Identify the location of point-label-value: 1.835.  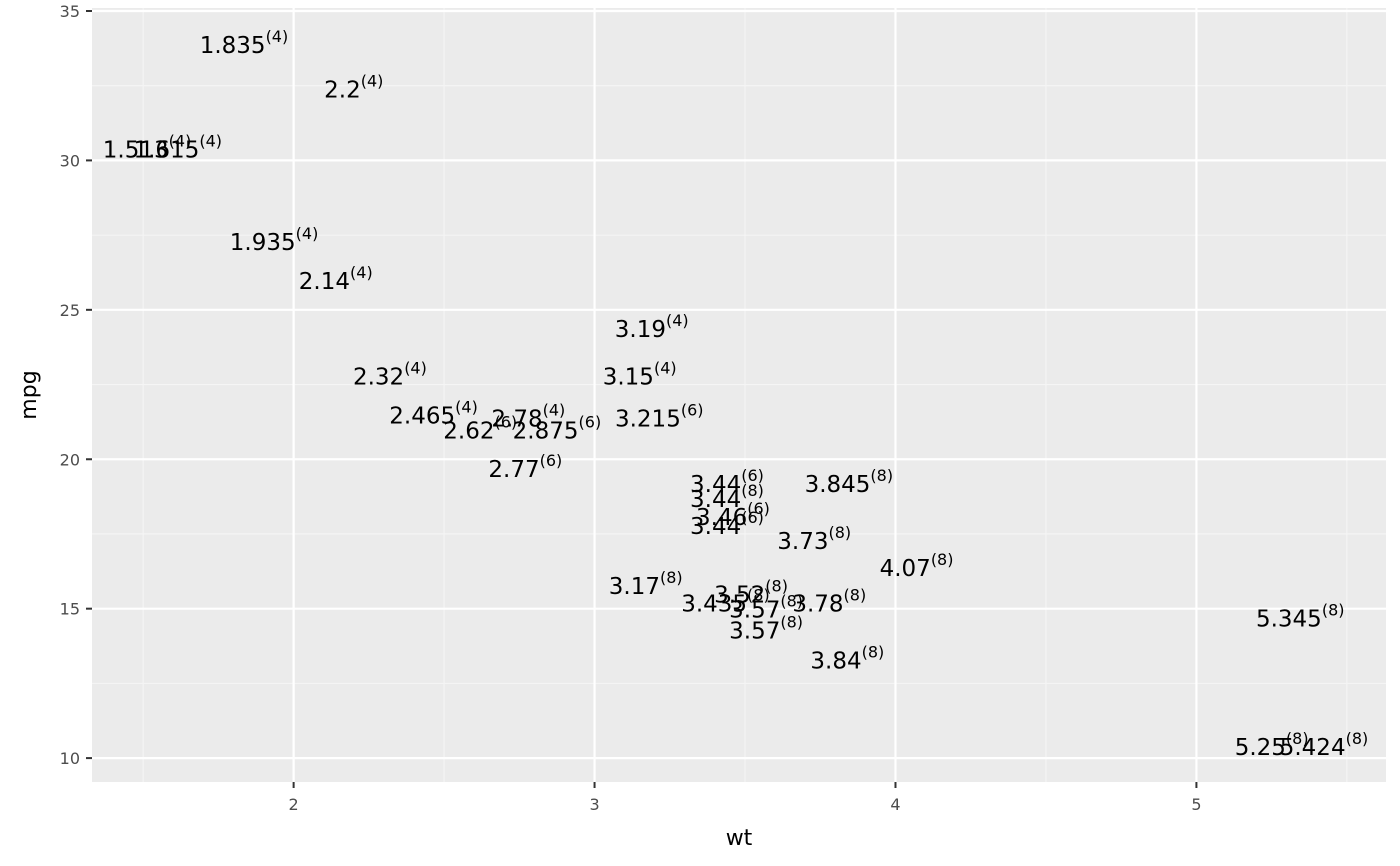
(233, 46).